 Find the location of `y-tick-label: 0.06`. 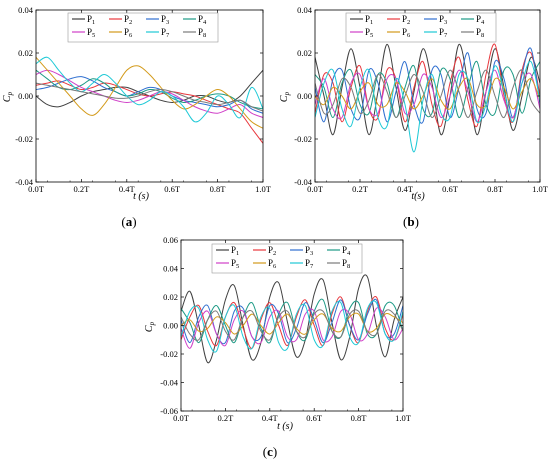

y-tick-label: 0.06 is located at coordinates (170, 240).